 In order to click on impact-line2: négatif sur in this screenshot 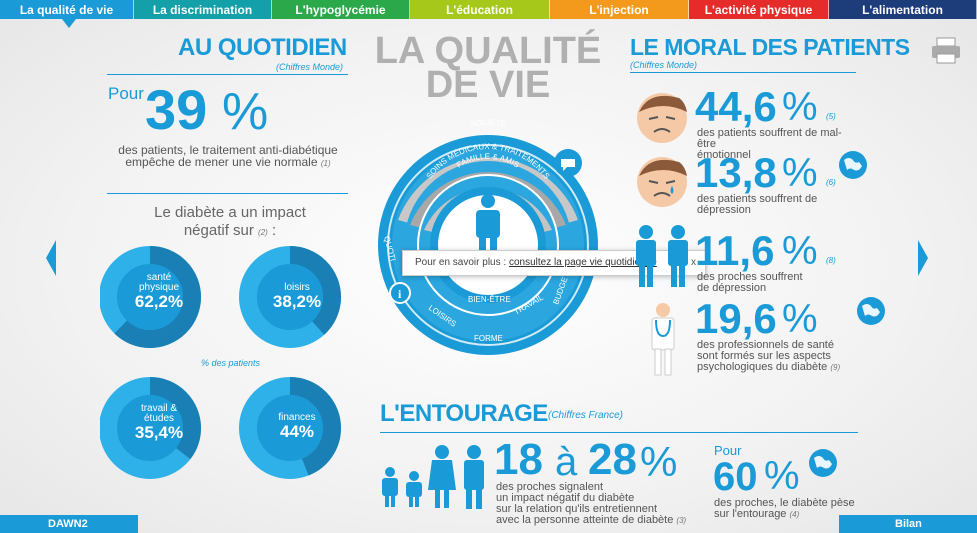, I will do `click(218, 230)`.